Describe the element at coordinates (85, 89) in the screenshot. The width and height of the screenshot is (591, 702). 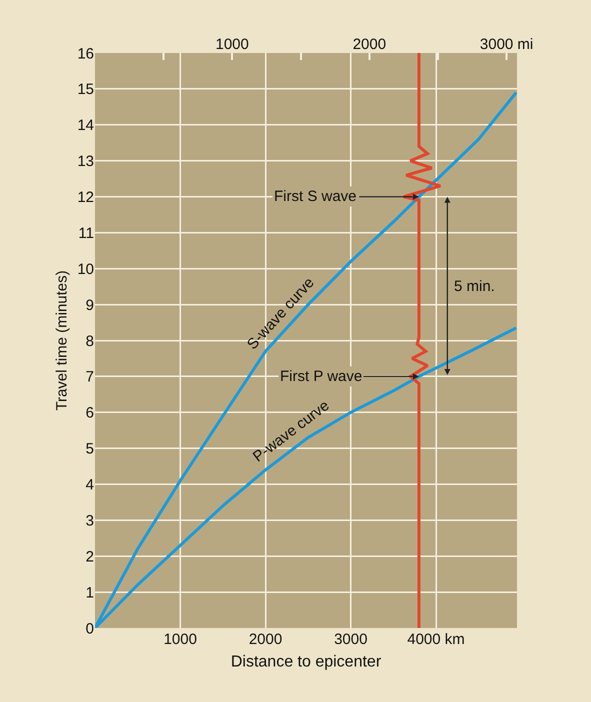
I see `y-tick-label: 15` at that location.